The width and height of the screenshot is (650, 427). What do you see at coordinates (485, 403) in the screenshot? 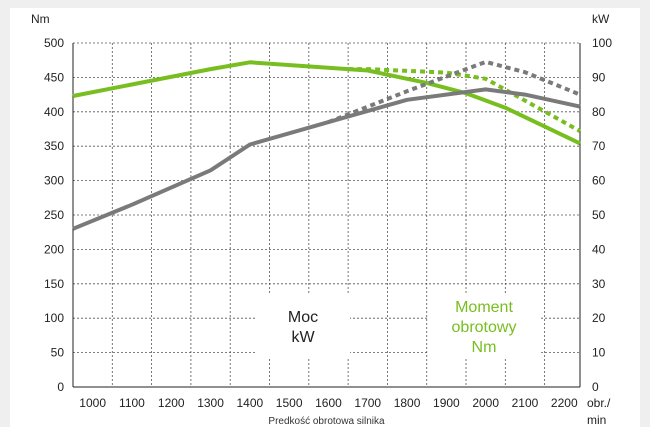
I see `x-tick-label: 2000` at bounding box center [485, 403].